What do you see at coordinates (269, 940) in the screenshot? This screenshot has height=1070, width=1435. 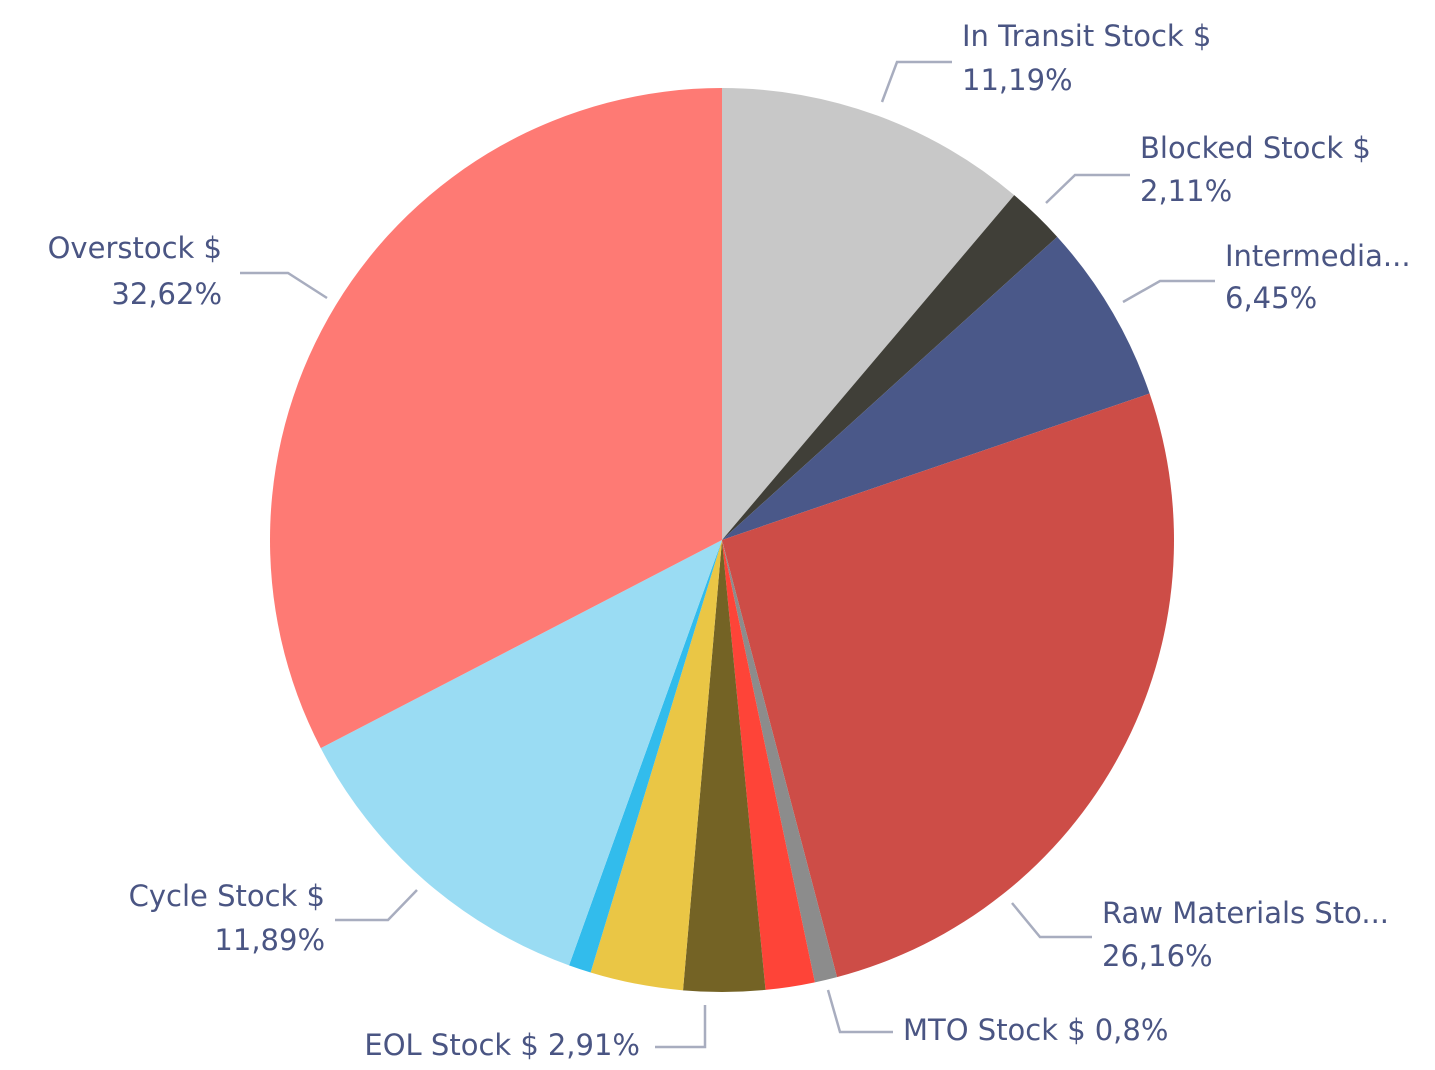 I see `label-value: 11,89%` at bounding box center [269, 940].